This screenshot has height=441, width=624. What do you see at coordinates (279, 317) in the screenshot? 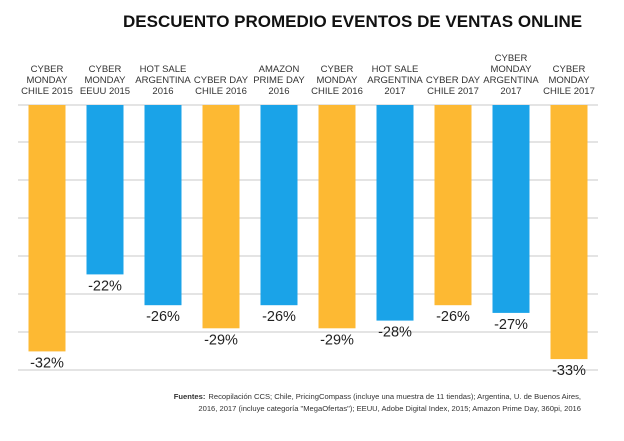
I see `value-label-5: -26%` at bounding box center [279, 317].